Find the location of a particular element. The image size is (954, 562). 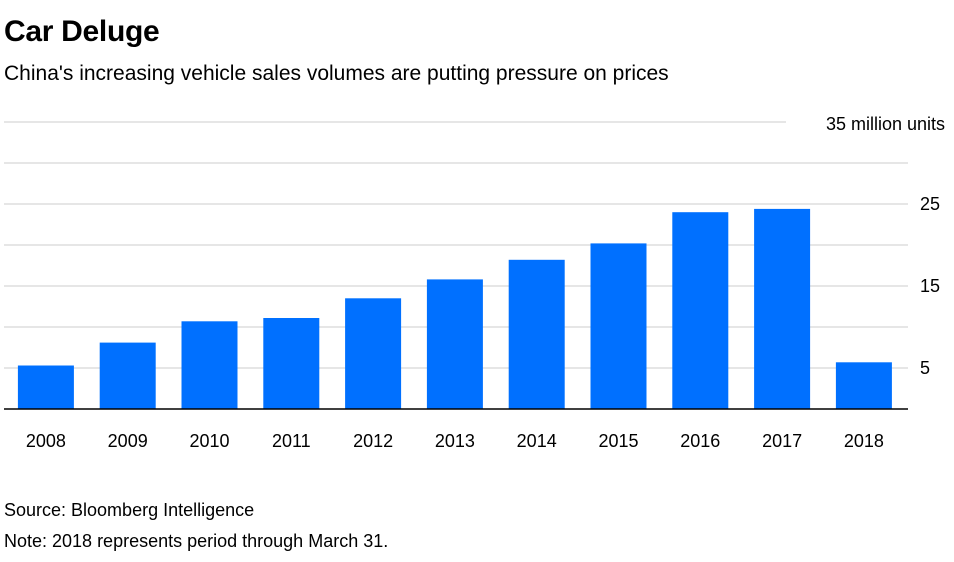

x-tick-2016: 2016 is located at coordinates (700, 441).